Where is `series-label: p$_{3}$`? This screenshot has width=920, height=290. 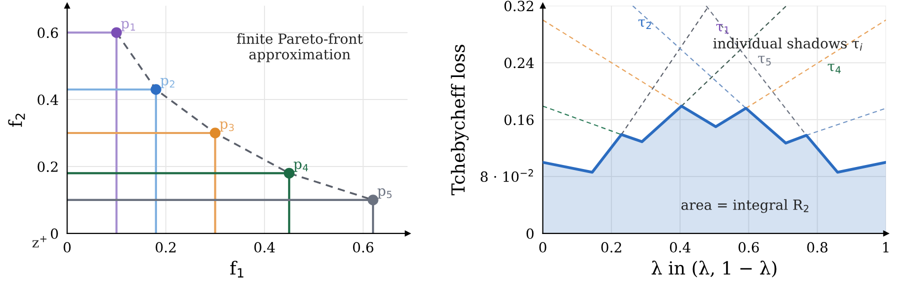
series-label: p$_{3}$ is located at coordinates (227, 126).